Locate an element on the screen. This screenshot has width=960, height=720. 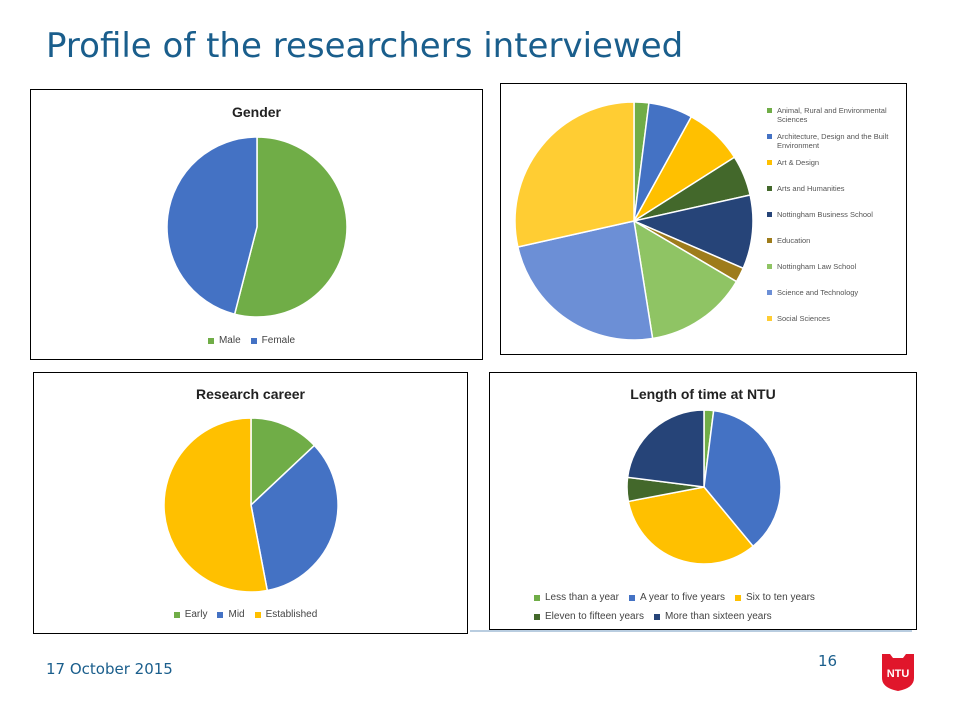
gender-chart-legend: Male Female is located at coordinates (256, 341).